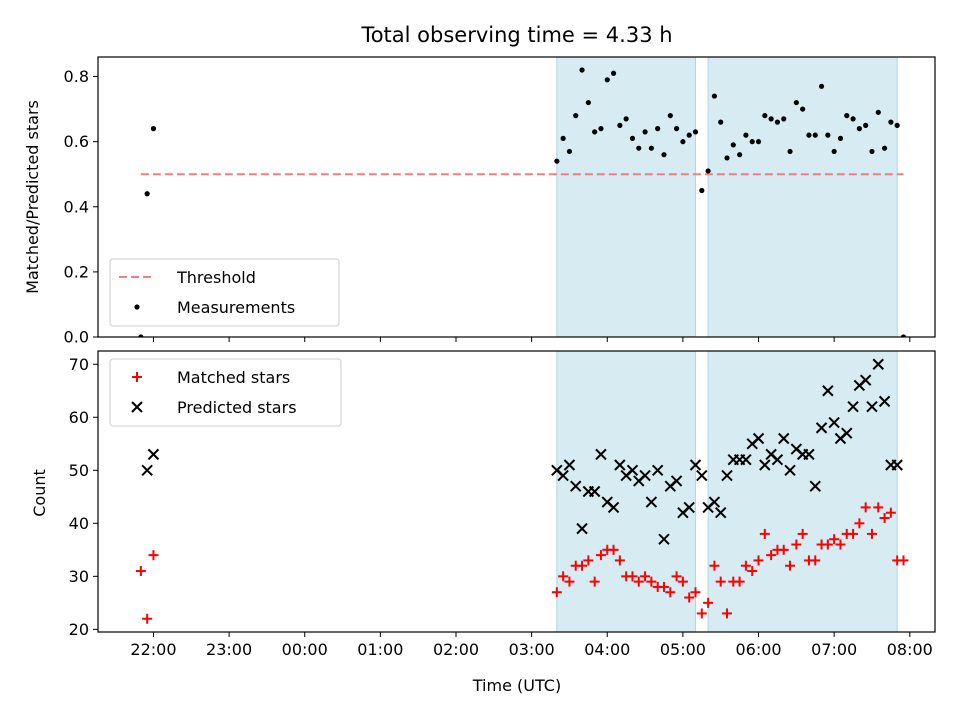 Image resolution: width=960 pixels, height=720 pixels. Describe the element at coordinates (79, 523) in the screenshot. I see `y-tick-label: 40` at that location.